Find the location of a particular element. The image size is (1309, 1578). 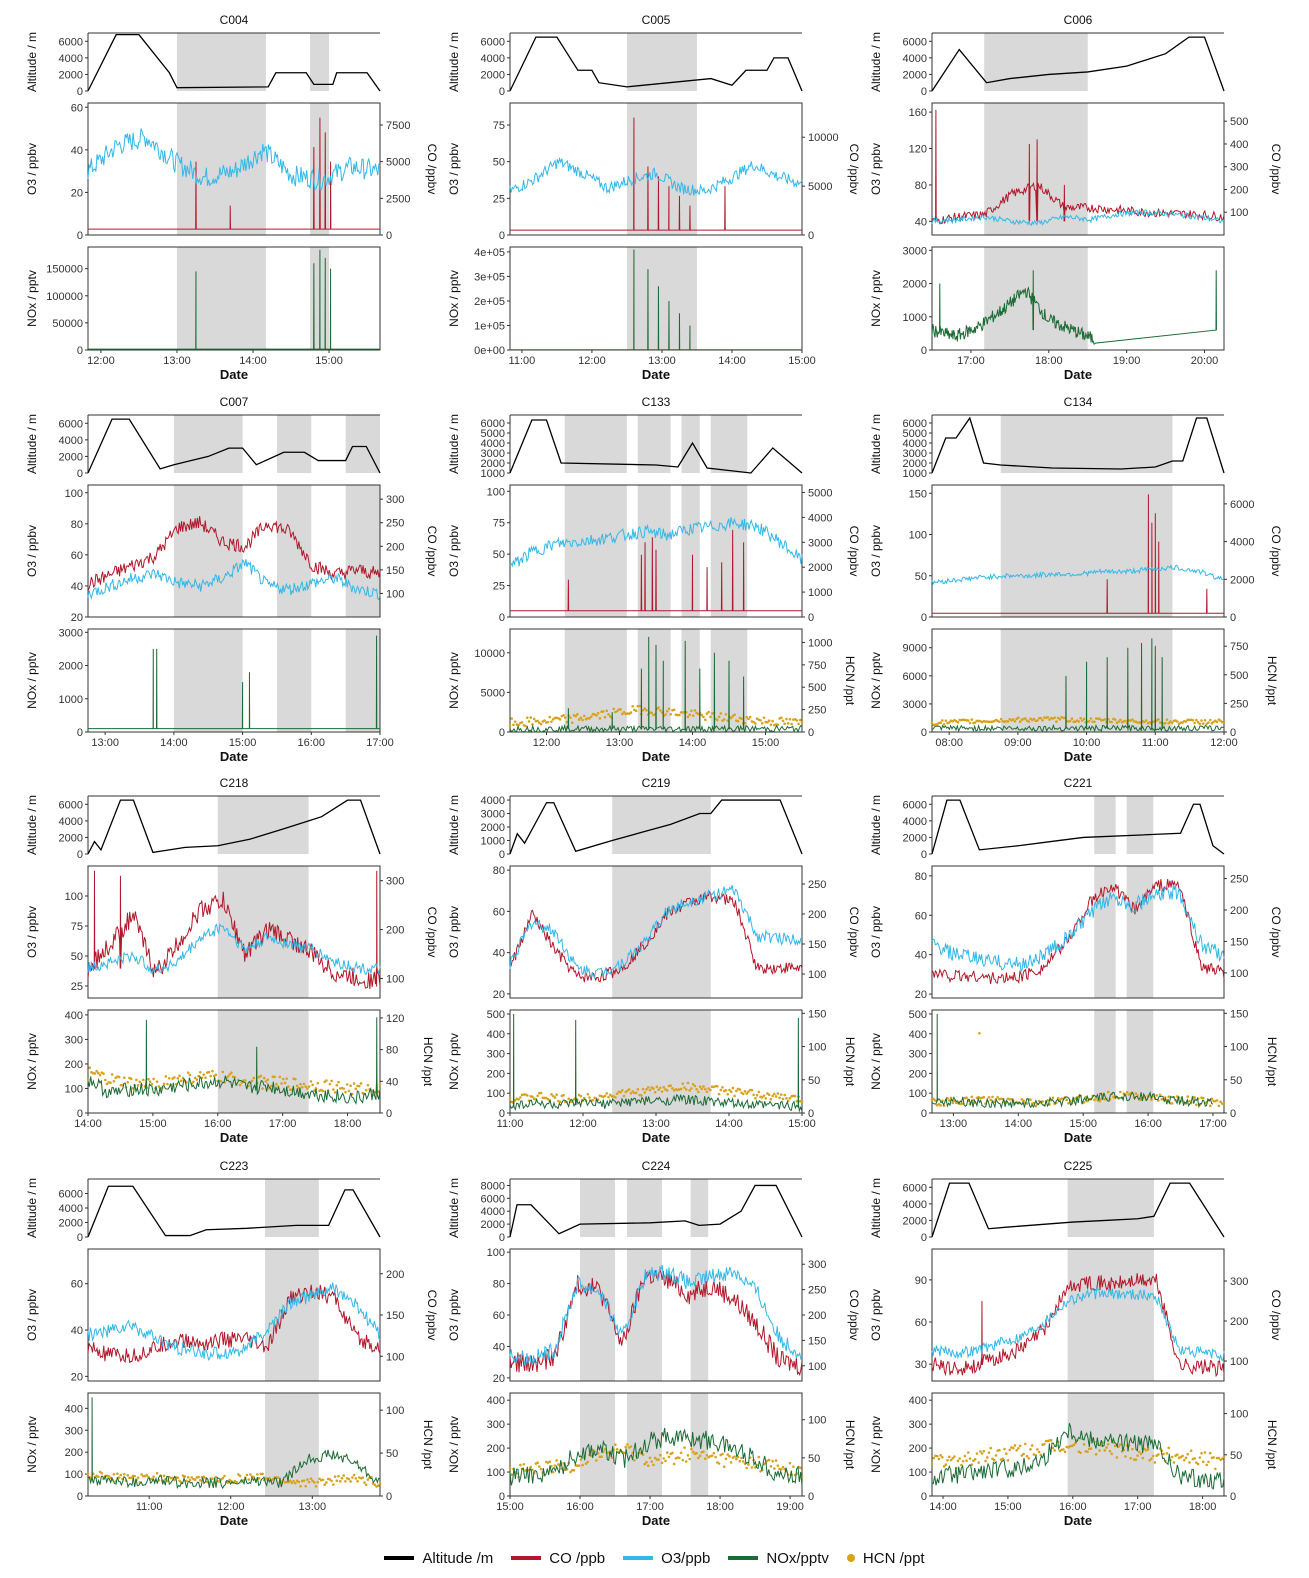

y-tick-label: 1000 is located at coordinates (493, 474).